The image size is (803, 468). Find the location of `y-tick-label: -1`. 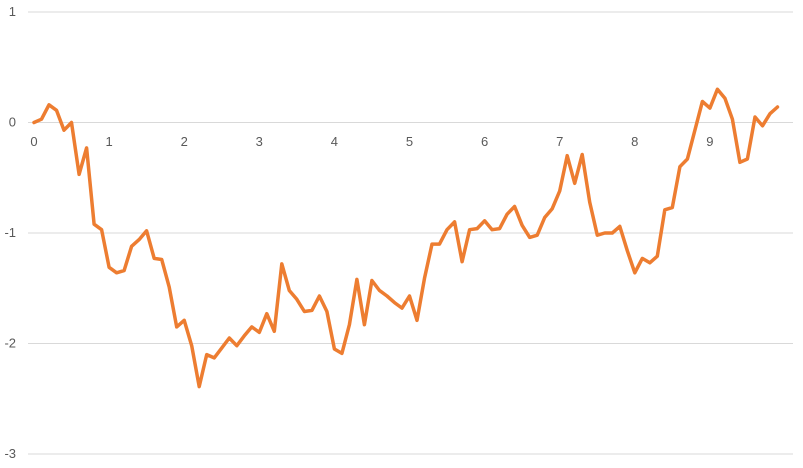

y-tick-label: -1 is located at coordinates (10, 232).